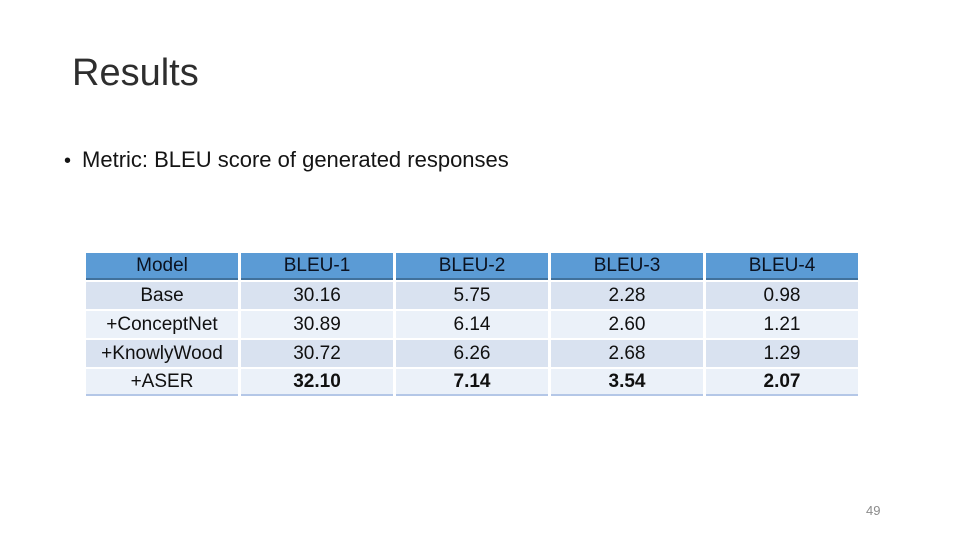  I want to click on table-cell: 30.72, so click(317, 353).